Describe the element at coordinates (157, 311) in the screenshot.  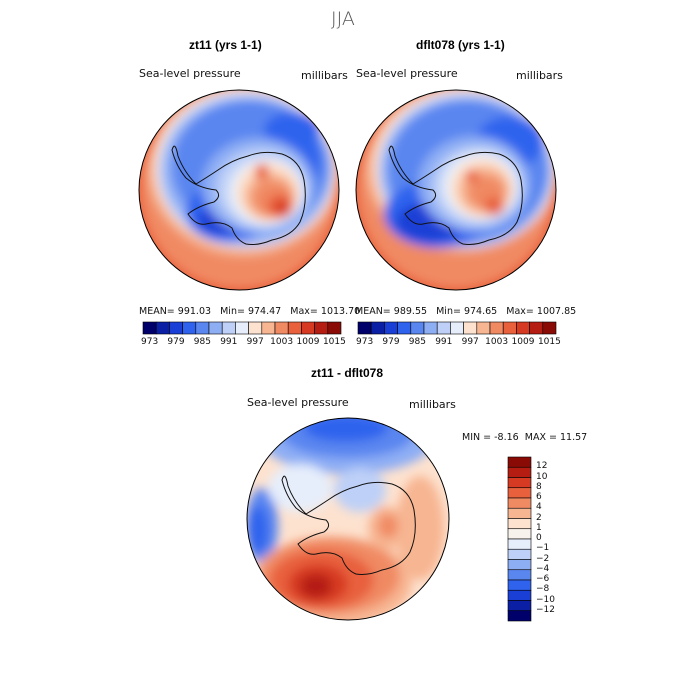
I see `left-mean-label: MEAN=` at that location.